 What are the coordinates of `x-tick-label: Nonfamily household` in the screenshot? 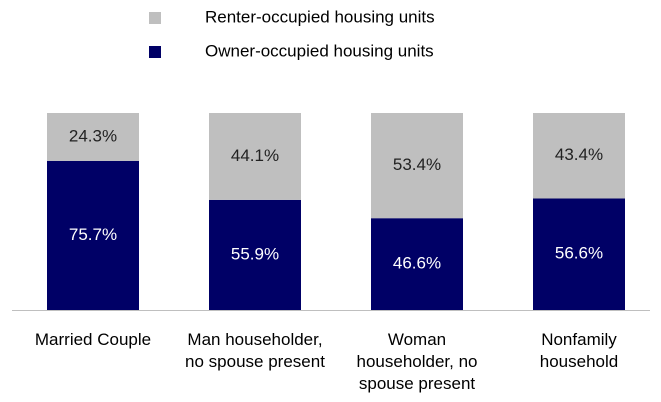 It's located at (579, 350).